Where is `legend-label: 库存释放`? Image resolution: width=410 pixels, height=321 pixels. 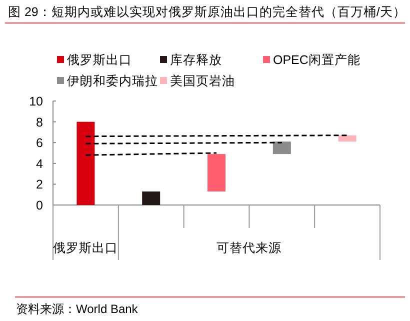 legend-label: 库存释放 is located at coordinates (196, 60).